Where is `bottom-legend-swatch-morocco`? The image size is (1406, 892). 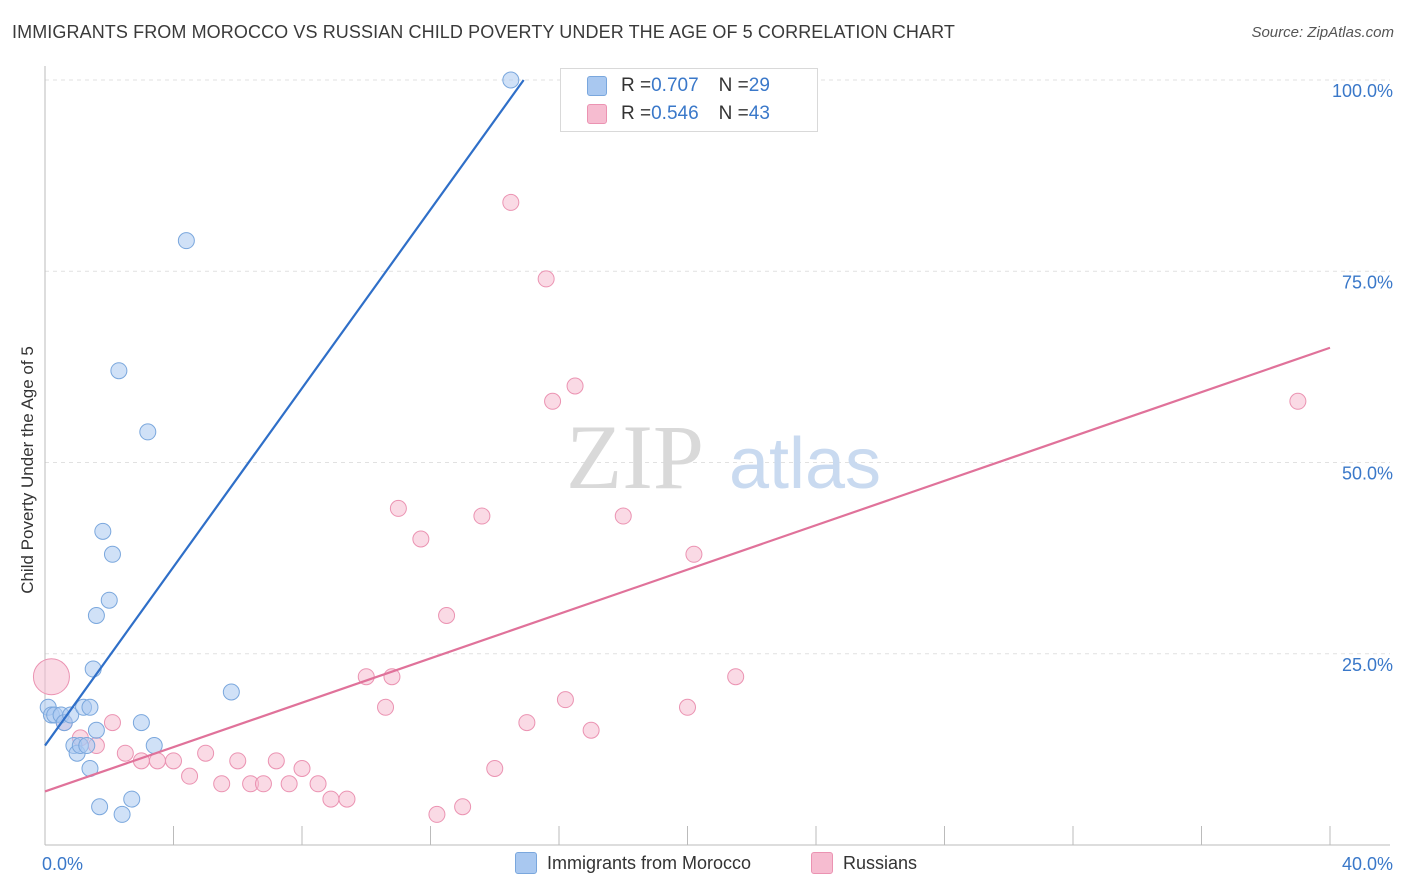
bottom-legend-swatch-morocco is located at coordinates (526, 863).